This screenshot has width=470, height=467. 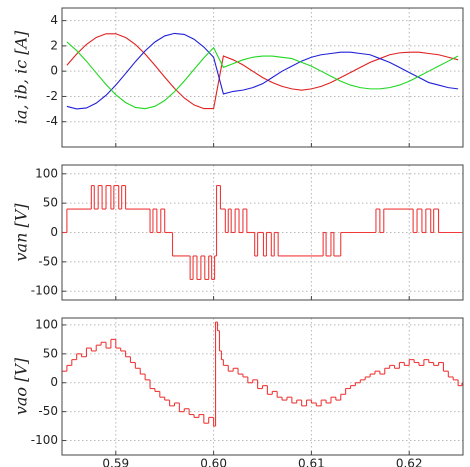 What do you see at coordinates (52, 121) in the screenshot?
I see `y-tick-label: -4` at bounding box center [52, 121].